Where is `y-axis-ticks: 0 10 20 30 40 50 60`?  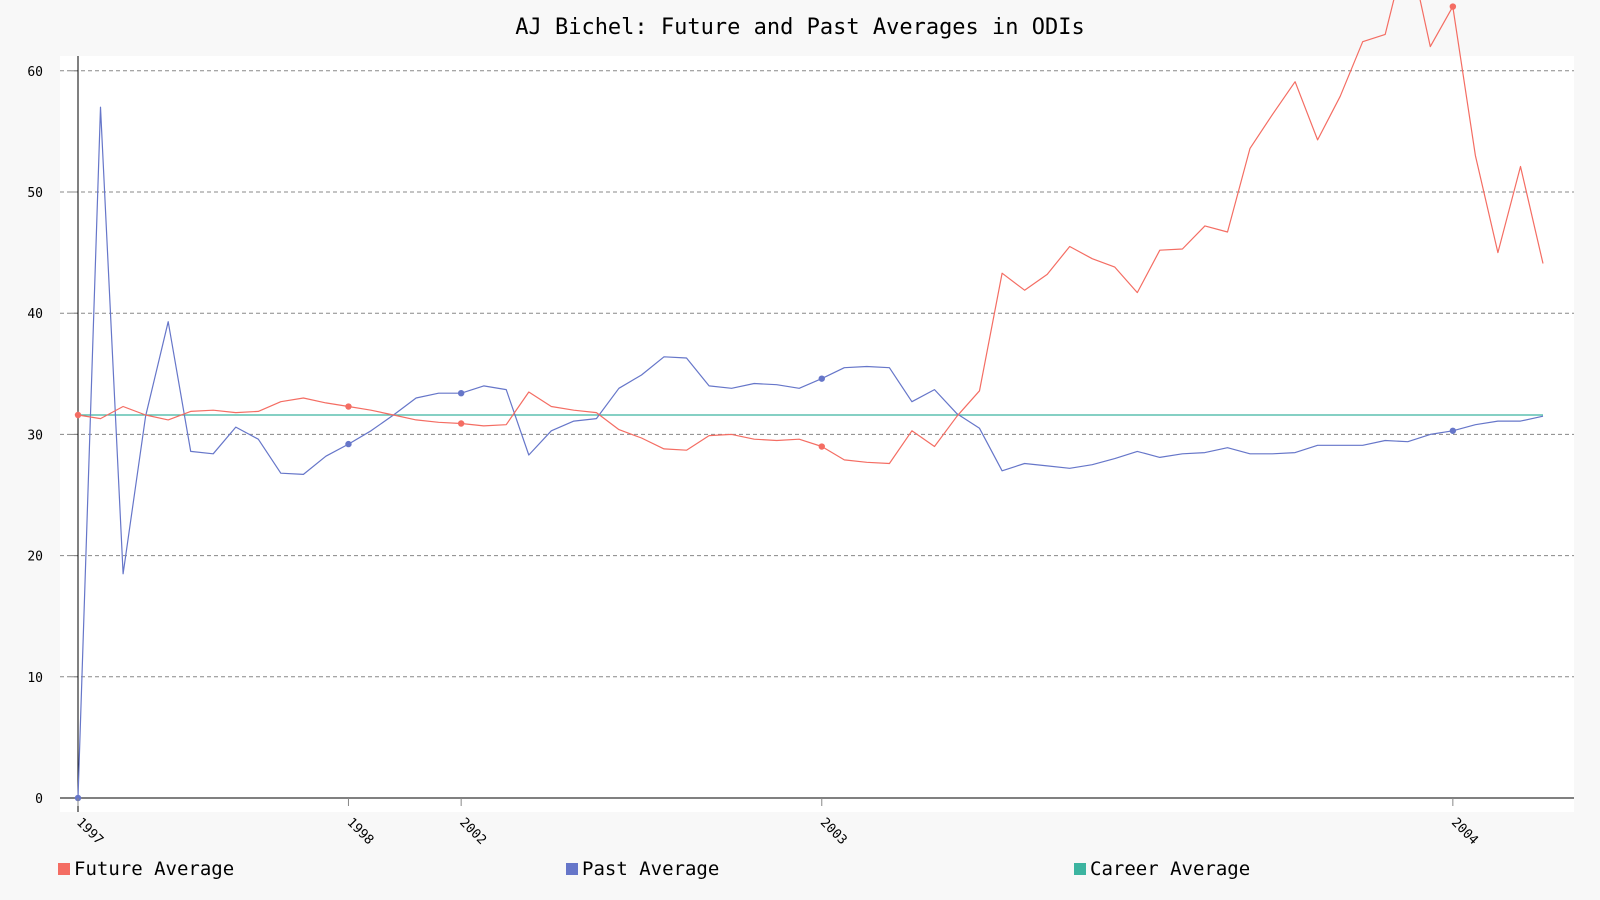 y-axis-ticks: 0 10 20 30 40 50 60 is located at coordinates (52, 436).